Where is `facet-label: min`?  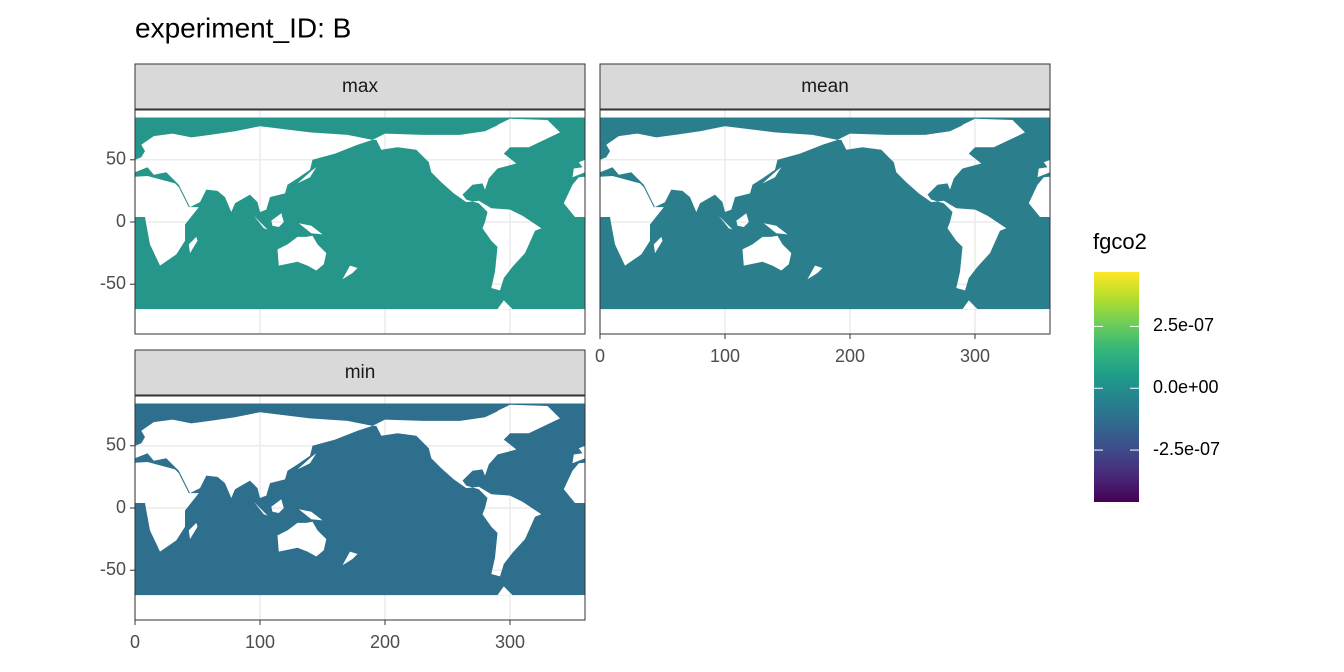 facet-label: min is located at coordinates (360, 372).